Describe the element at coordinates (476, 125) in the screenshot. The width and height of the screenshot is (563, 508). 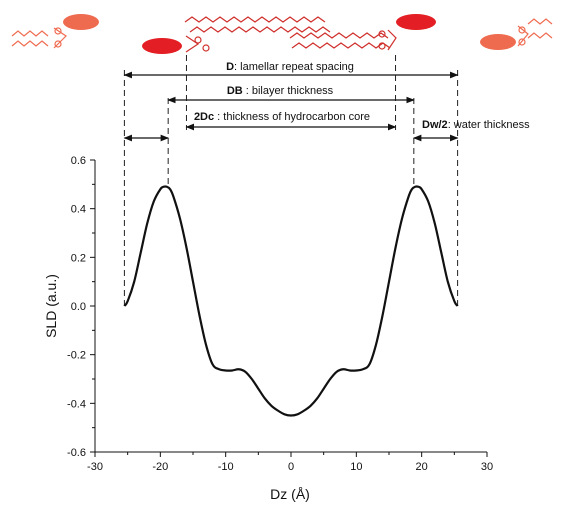
I see `dimension-label-dw2: Dw/2: water thickness` at that location.